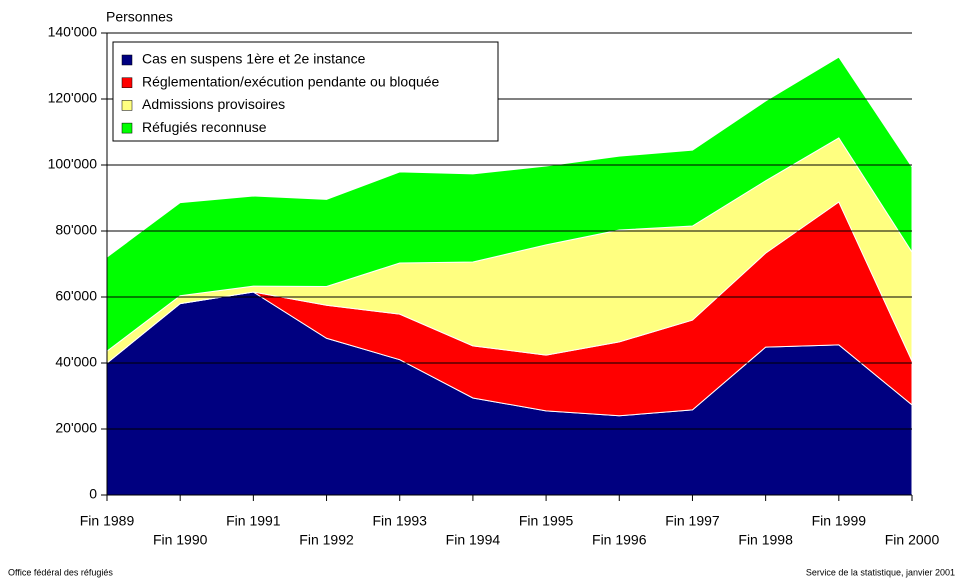  I want to click on x-tick-label: Fin 1989, so click(107, 521).